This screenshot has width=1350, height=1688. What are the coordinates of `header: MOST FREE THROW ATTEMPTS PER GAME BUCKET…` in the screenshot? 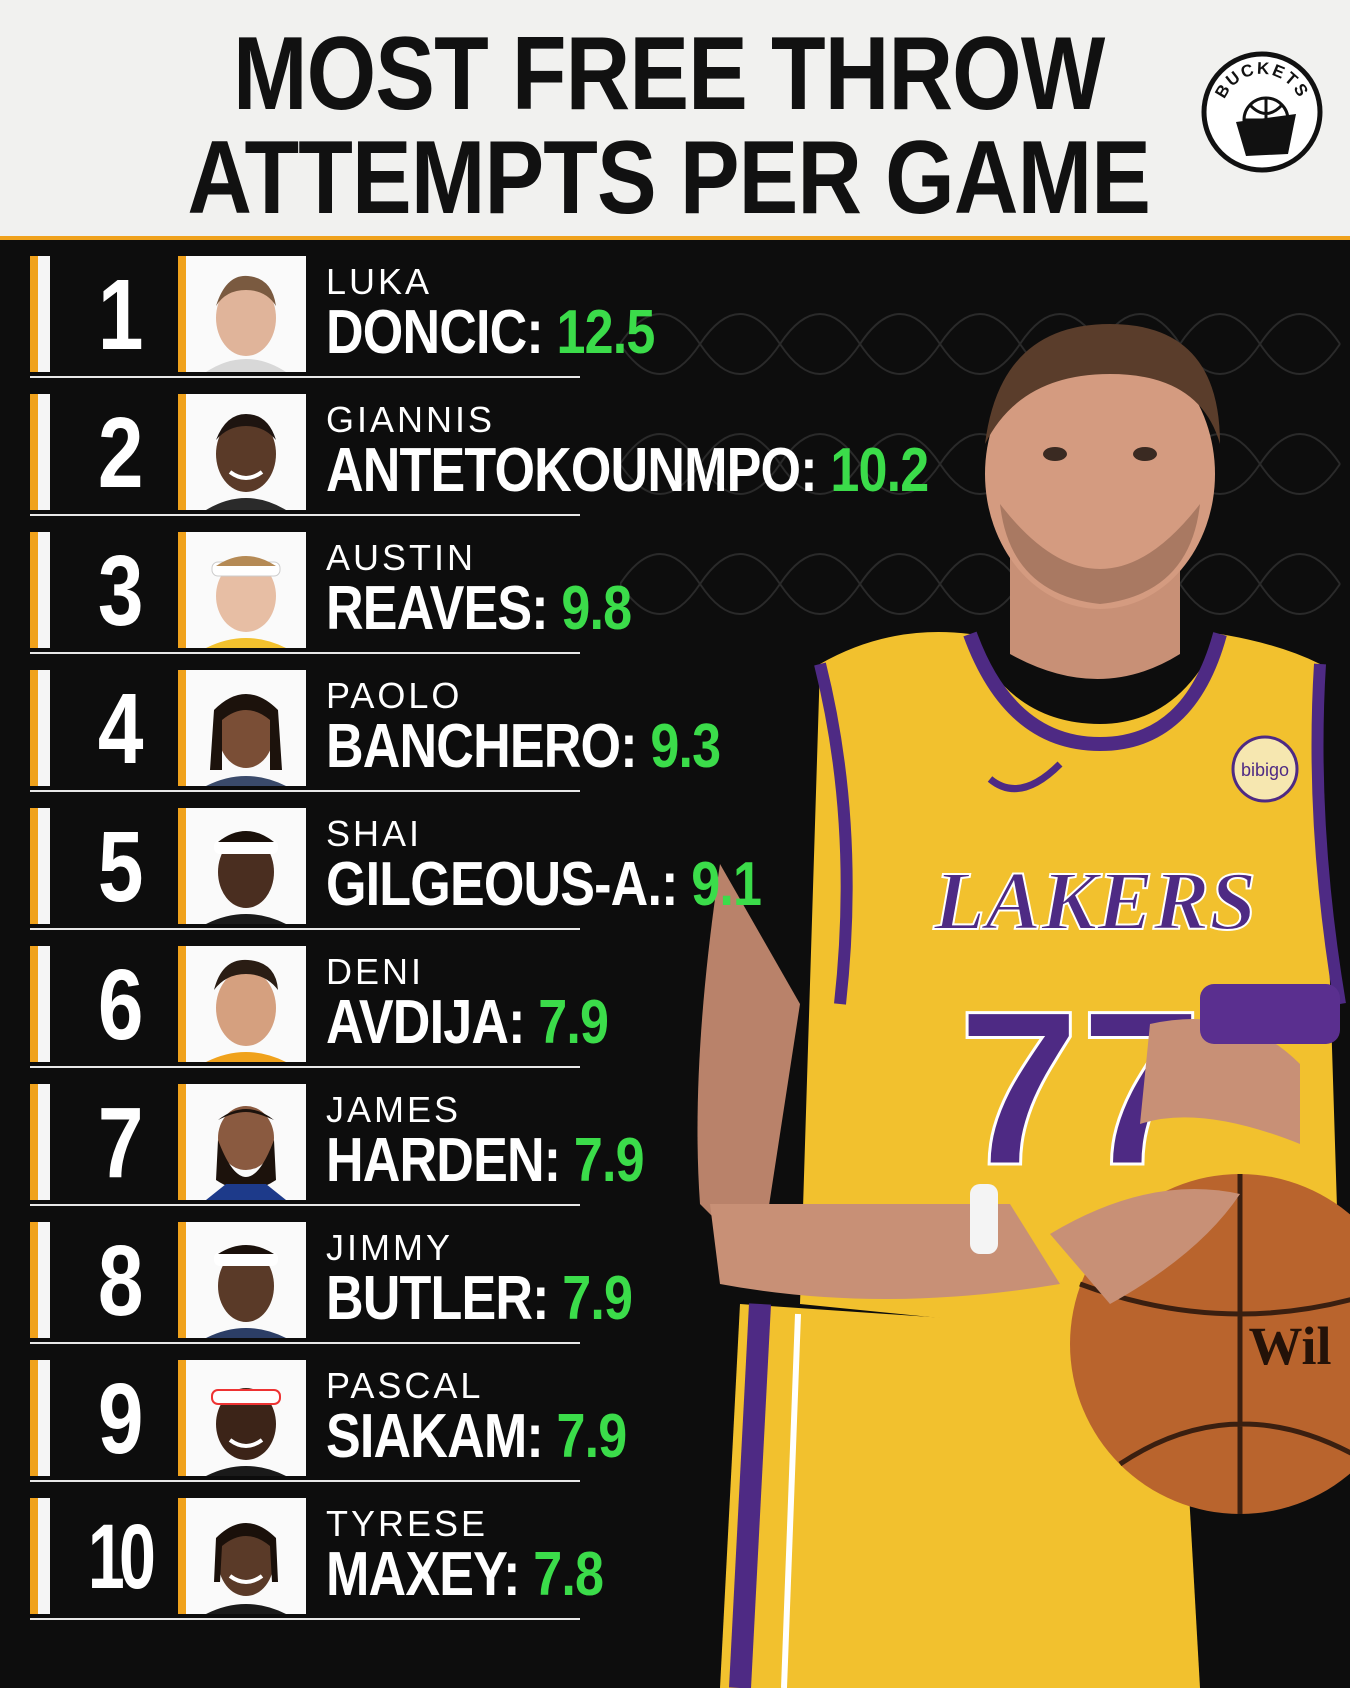 It's located at (675, 120).